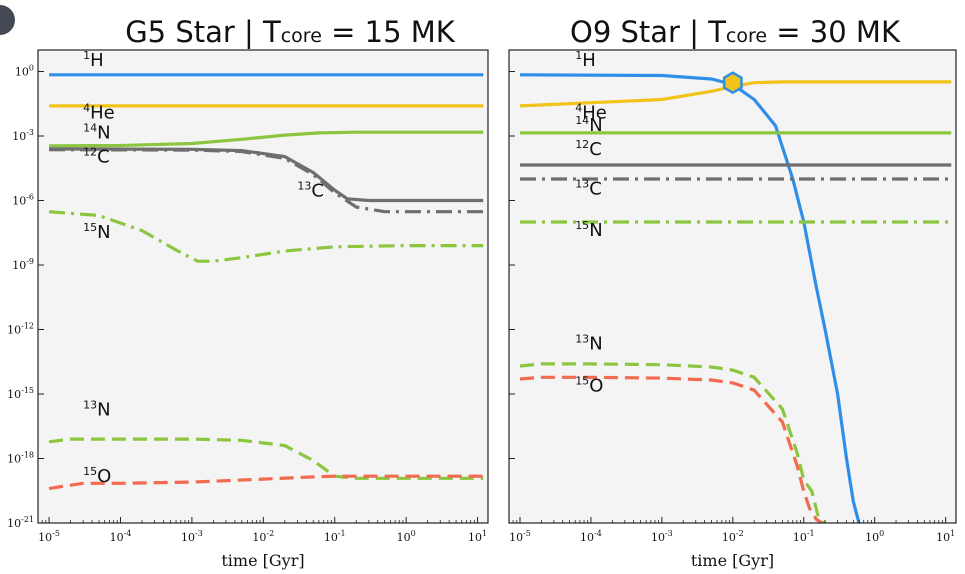 The image size is (965, 574). I want to click on y-tick-label: 10-15, so click(20, 393).